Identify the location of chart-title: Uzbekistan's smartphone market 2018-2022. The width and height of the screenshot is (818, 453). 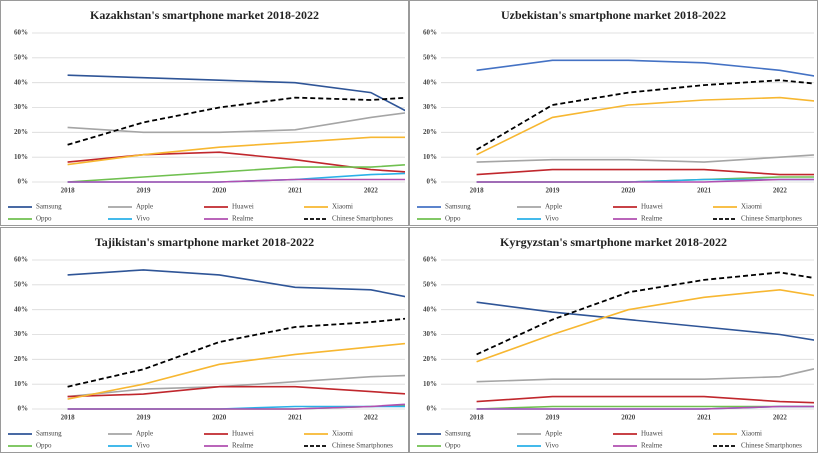
(613, 15).